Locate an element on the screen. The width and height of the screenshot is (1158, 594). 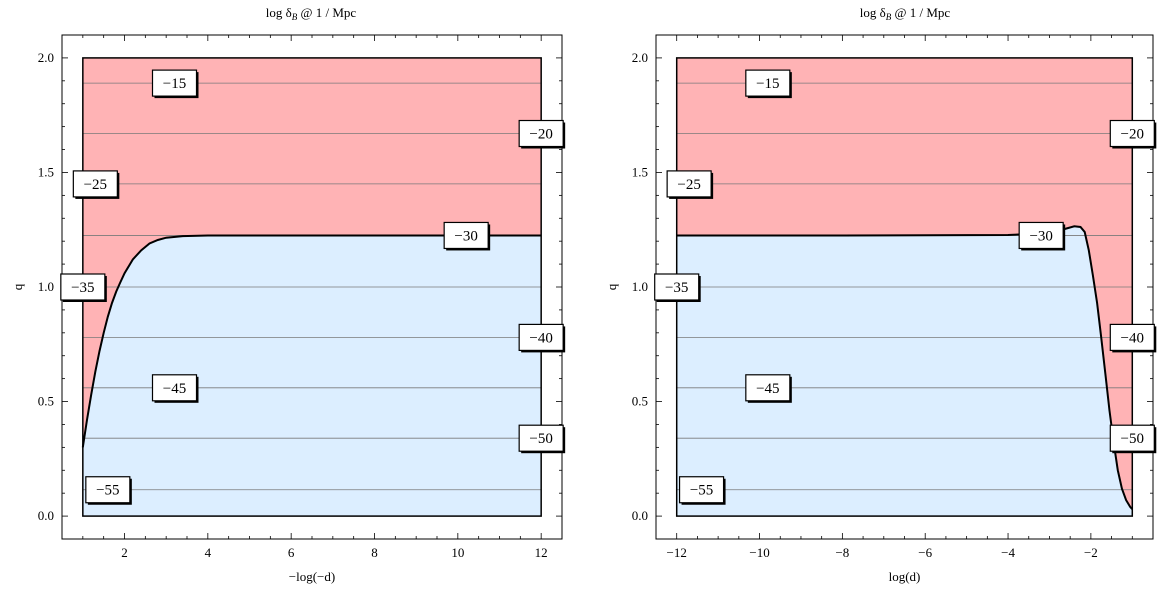
x-tick-label: −2 is located at coordinates (1091, 552).